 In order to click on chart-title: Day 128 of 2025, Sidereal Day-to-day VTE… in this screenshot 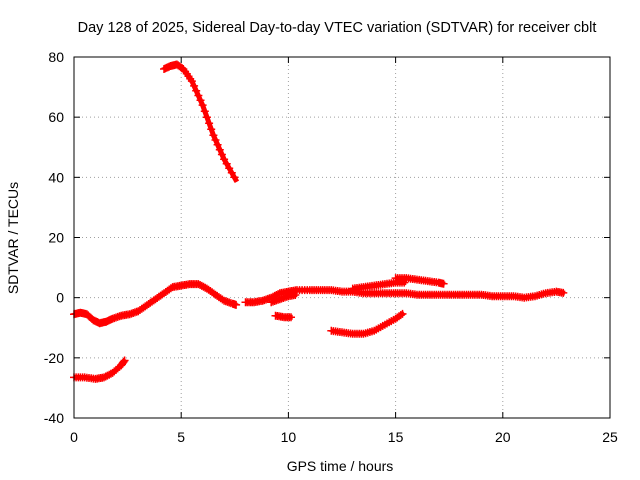, I will do `click(337, 28)`.